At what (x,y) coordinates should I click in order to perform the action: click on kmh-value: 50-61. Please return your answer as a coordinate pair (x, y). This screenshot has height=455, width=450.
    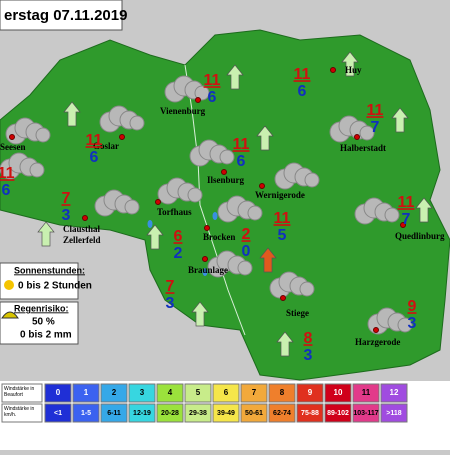
    Looking at the image, I should click on (254, 413).